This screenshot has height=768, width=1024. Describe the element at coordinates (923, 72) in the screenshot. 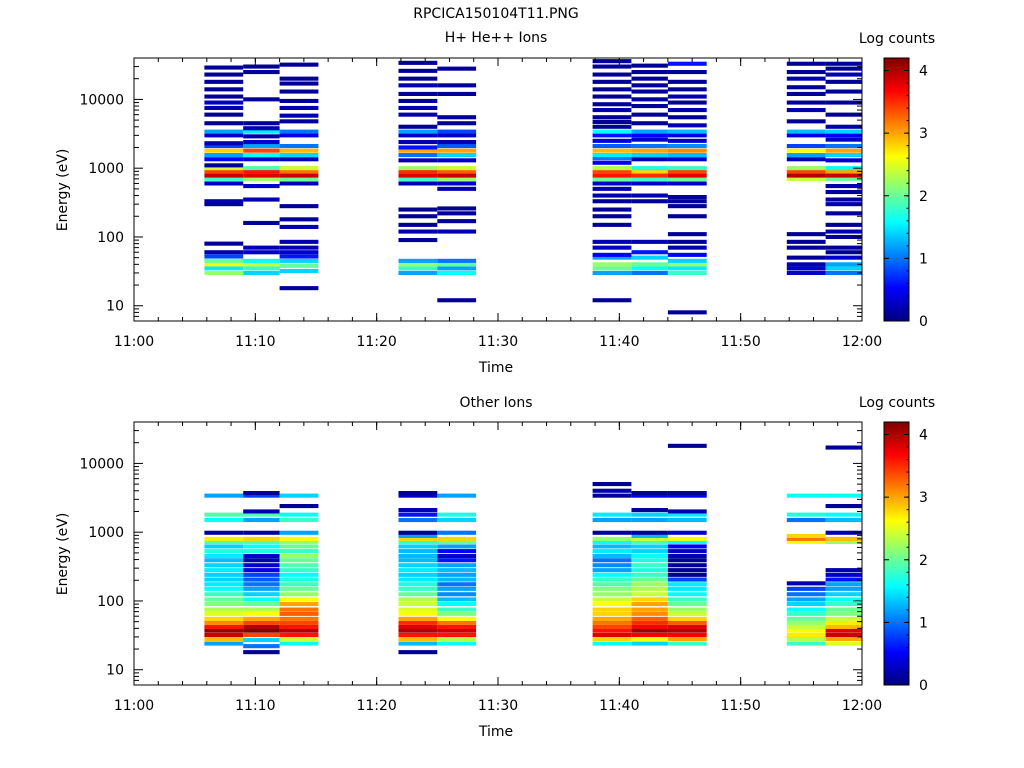

I see `colorbar-tick-label: 4` at that location.